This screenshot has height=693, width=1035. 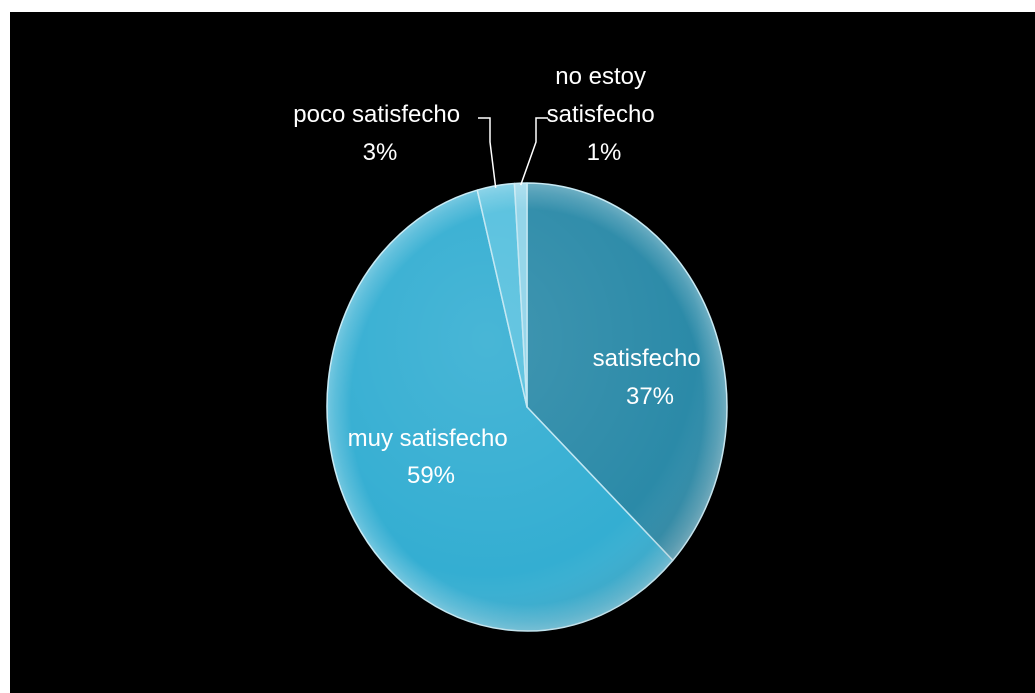 I want to click on label-poco-satisfecho-value: 3%, so click(x=380, y=152).